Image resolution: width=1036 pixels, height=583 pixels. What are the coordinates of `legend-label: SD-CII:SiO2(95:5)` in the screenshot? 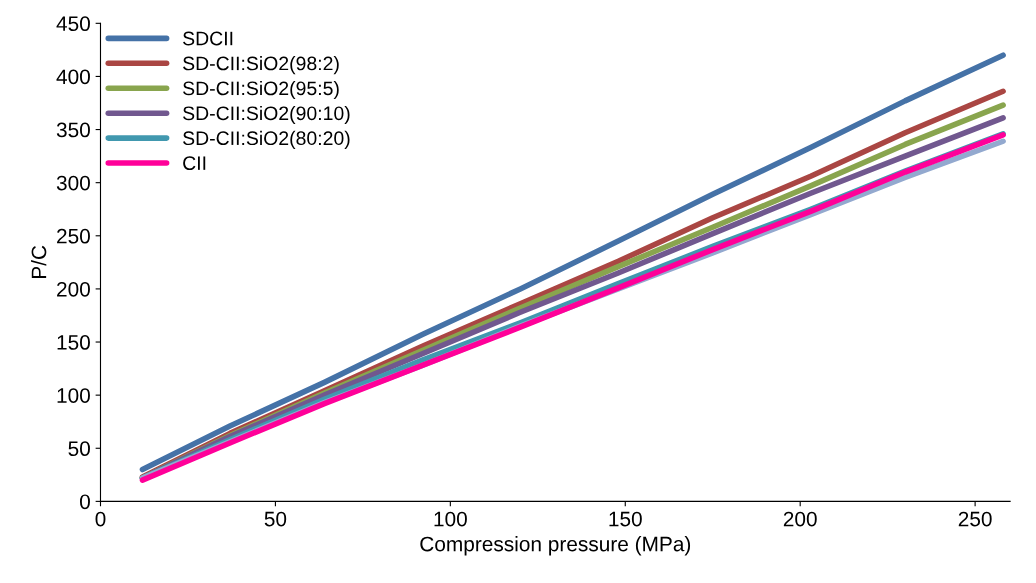 It's located at (261, 90).